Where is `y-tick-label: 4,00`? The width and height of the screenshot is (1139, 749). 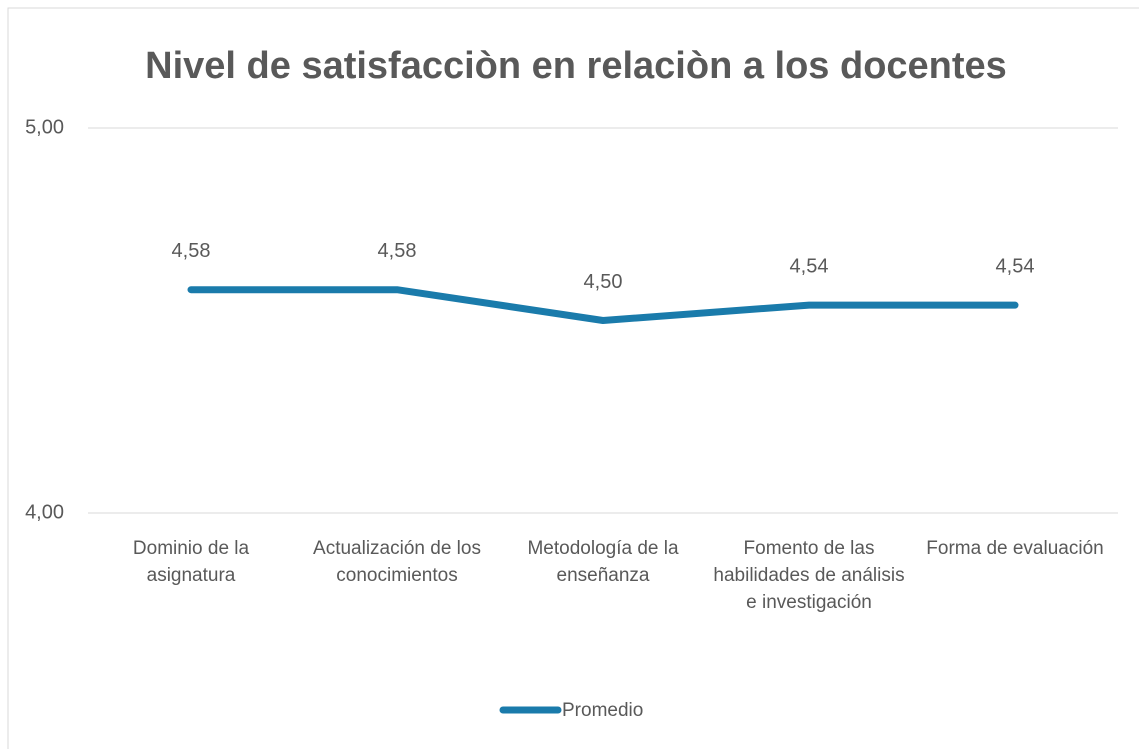
y-tick-label: 4,00 is located at coordinates (44, 512).